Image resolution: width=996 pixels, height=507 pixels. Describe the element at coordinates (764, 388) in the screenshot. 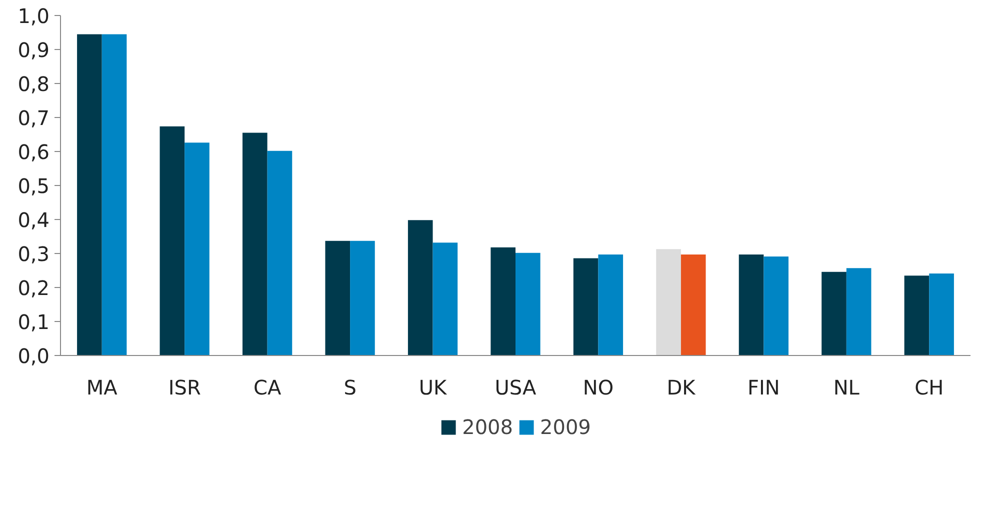

I see `x-tick-label: FIN` at that location.